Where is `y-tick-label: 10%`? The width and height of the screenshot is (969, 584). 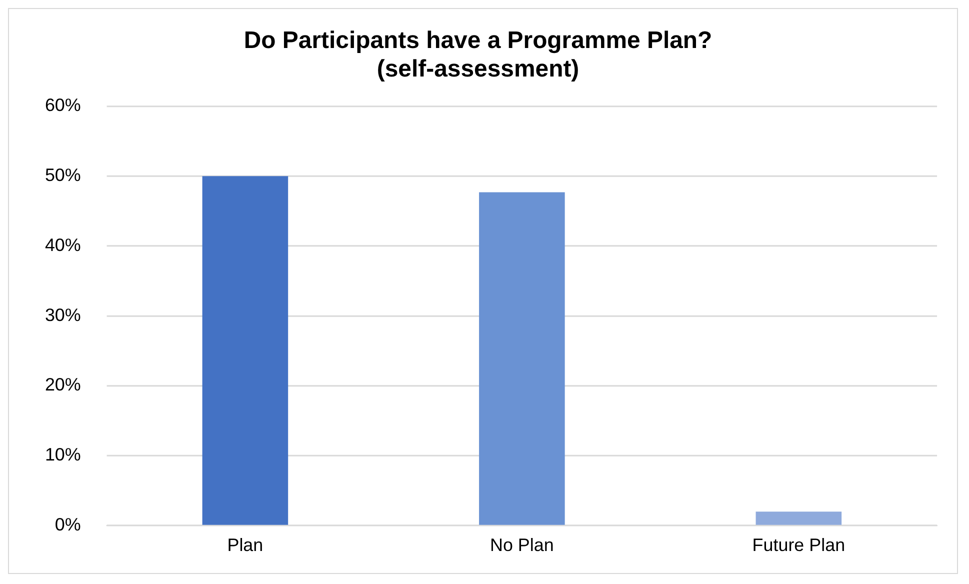
y-tick-label: 10% is located at coordinates (62, 454).